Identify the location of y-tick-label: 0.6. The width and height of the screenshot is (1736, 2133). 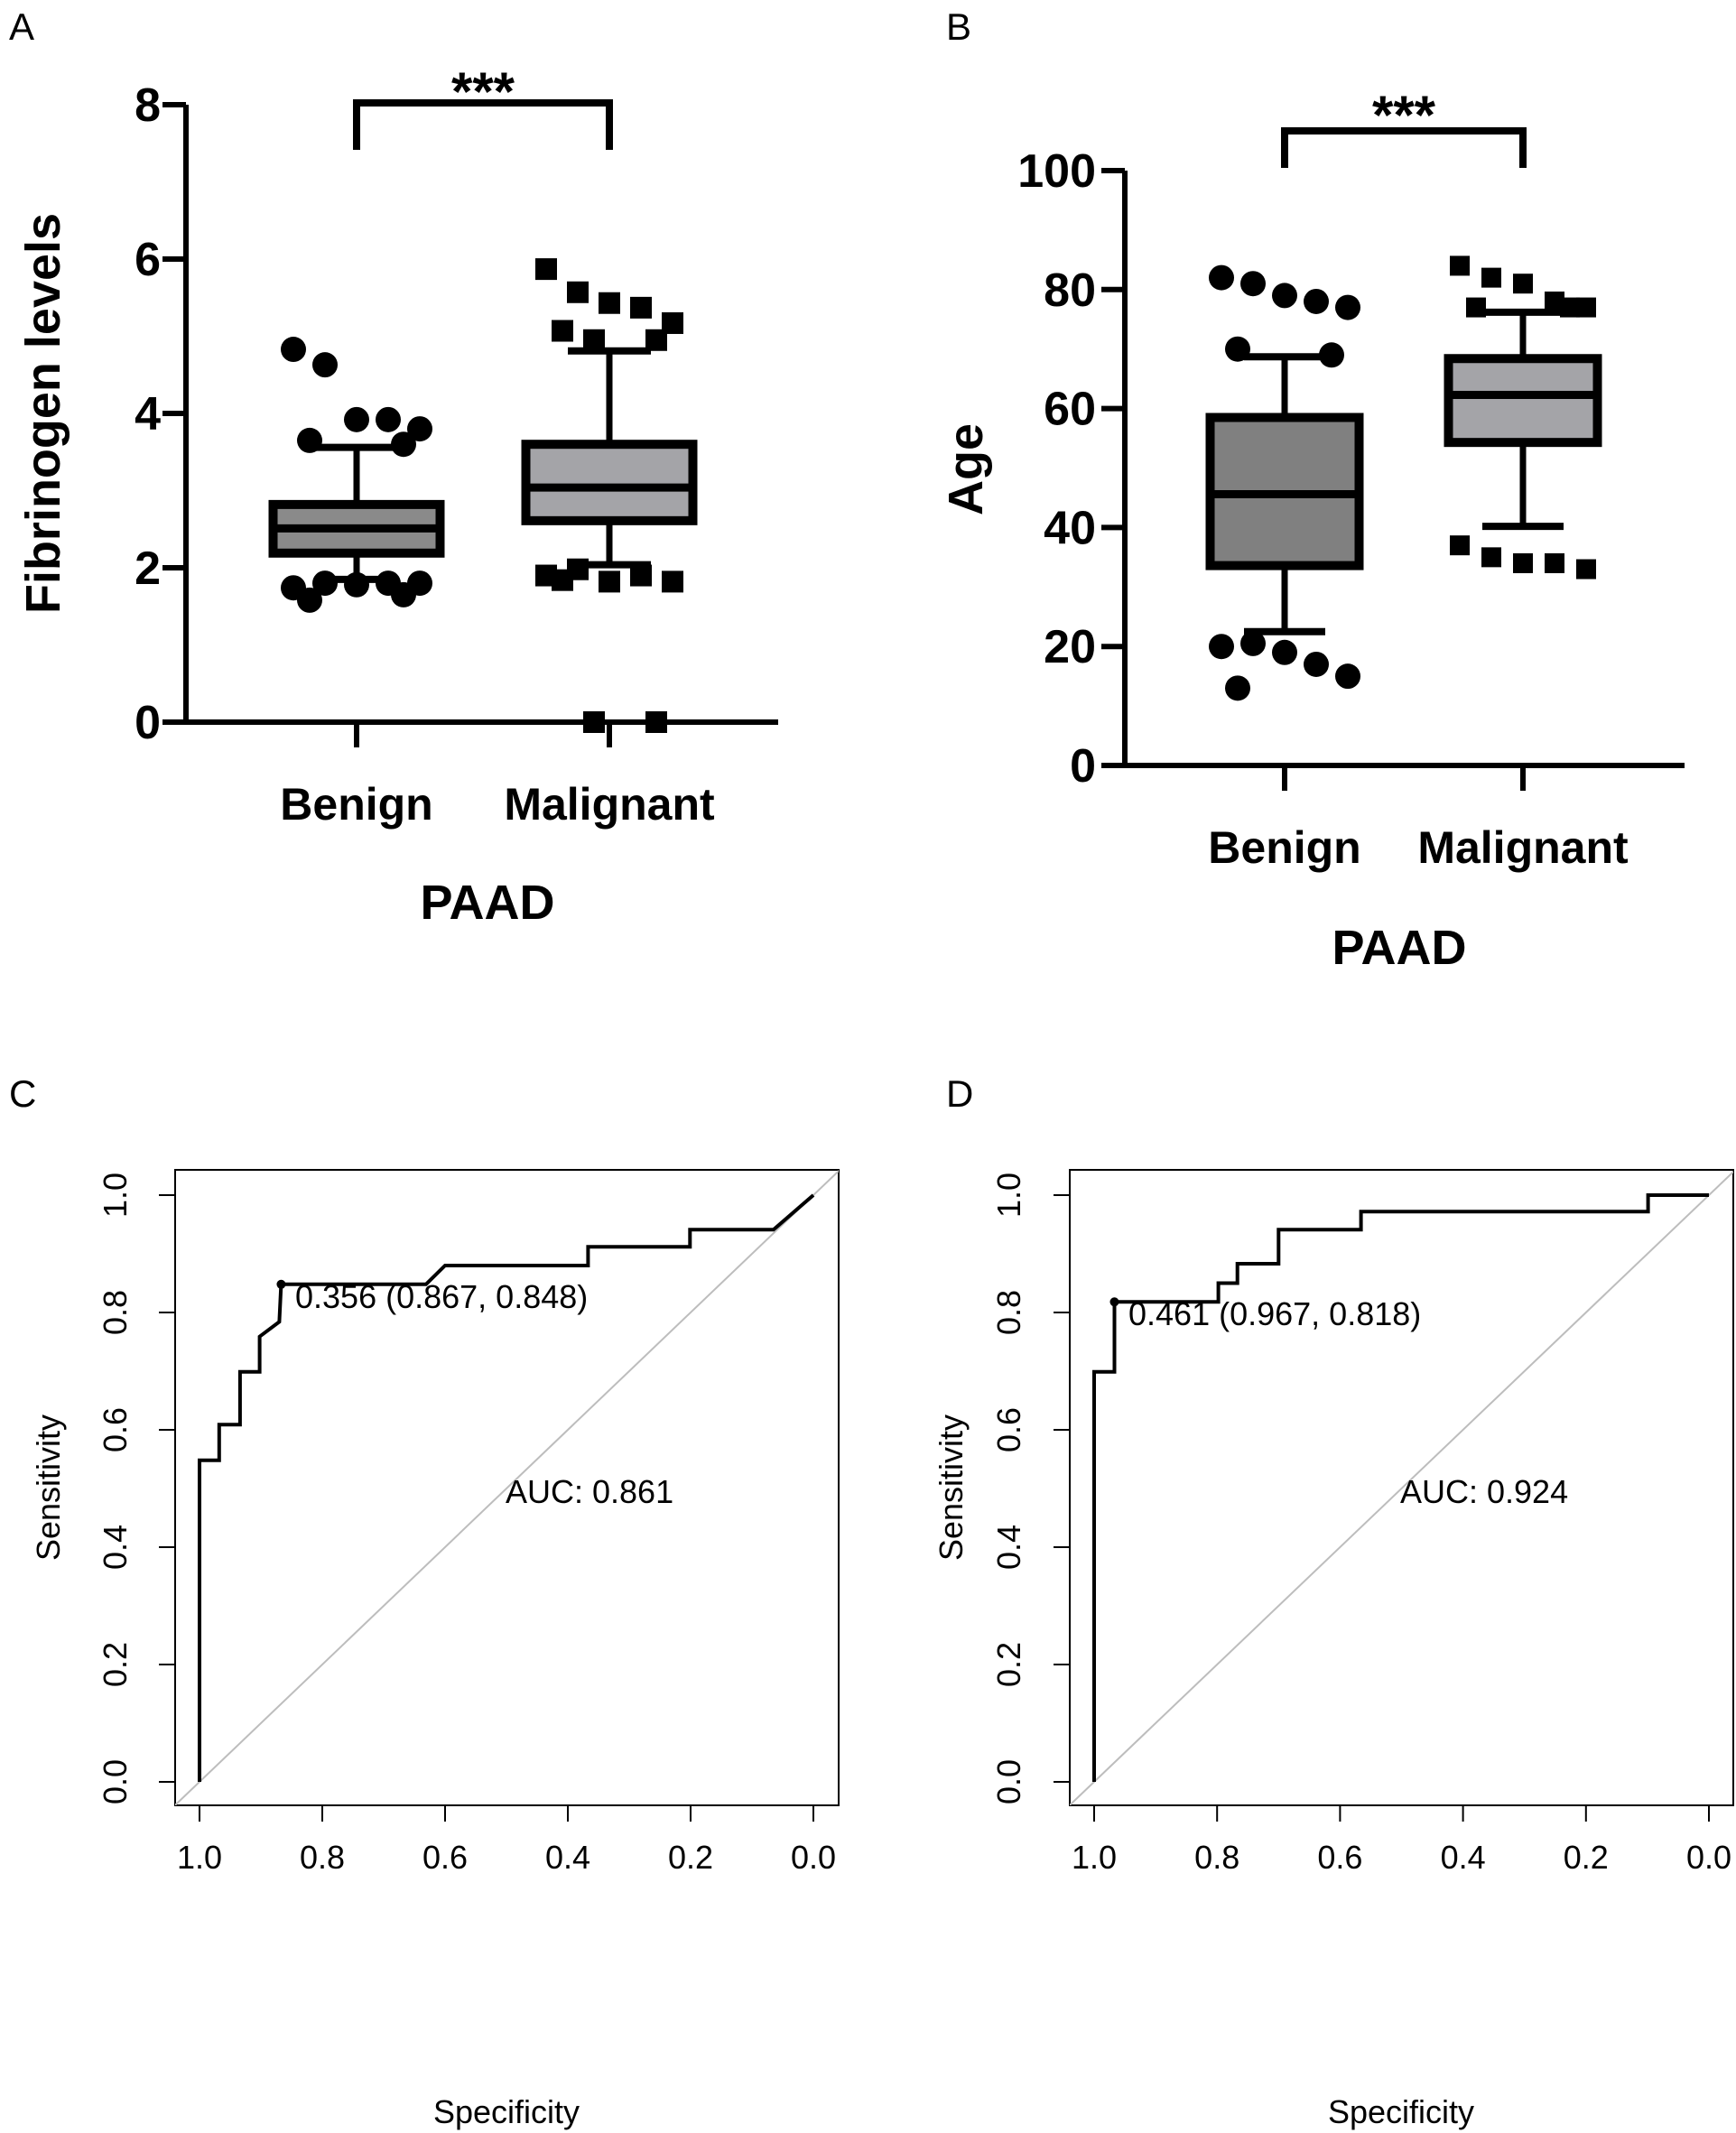
(1009, 1429).